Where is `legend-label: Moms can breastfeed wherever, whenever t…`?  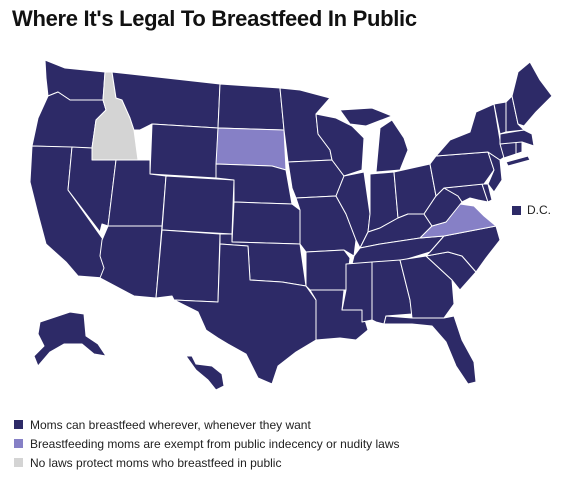 legend-label: Moms can breastfeed wherever, whenever t… is located at coordinates (170, 424).